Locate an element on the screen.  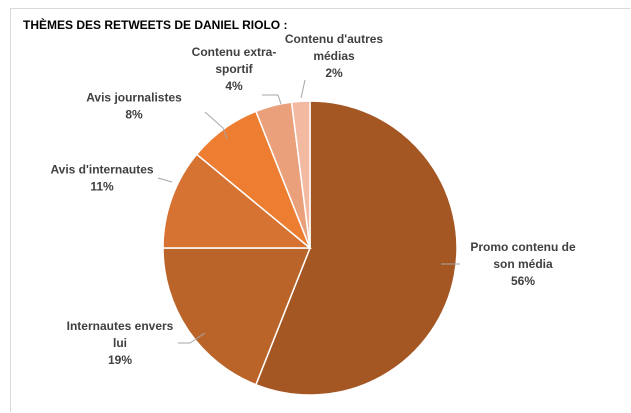
data-label-5: Contenu extra-sportif 4% is located at coordinates (234, 69).